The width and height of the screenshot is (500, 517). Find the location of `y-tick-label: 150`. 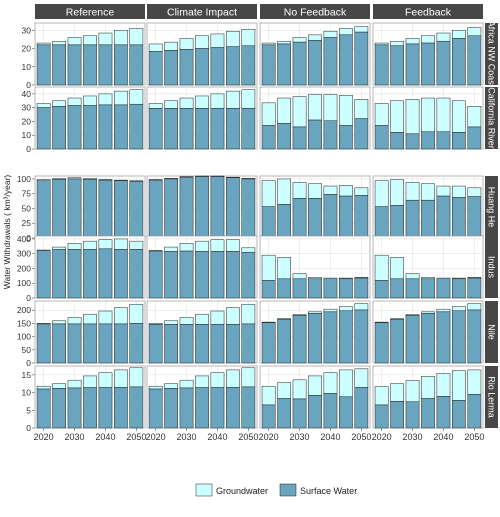

y-tick-label: 150 is located at coordinates (24, 323).